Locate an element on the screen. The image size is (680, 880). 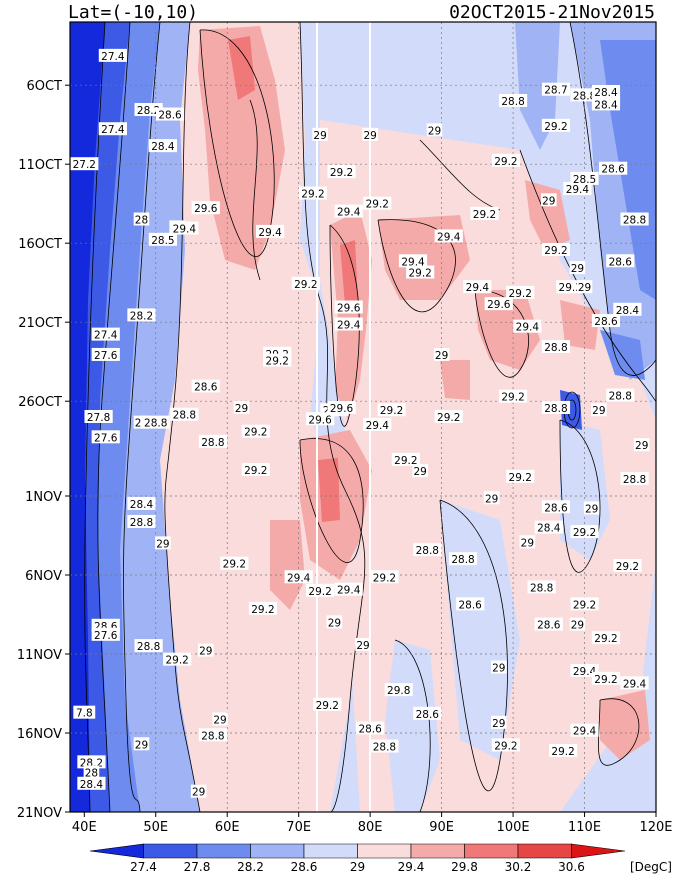
contour-label-text: 29.6 is located at coordinates (349, 309).